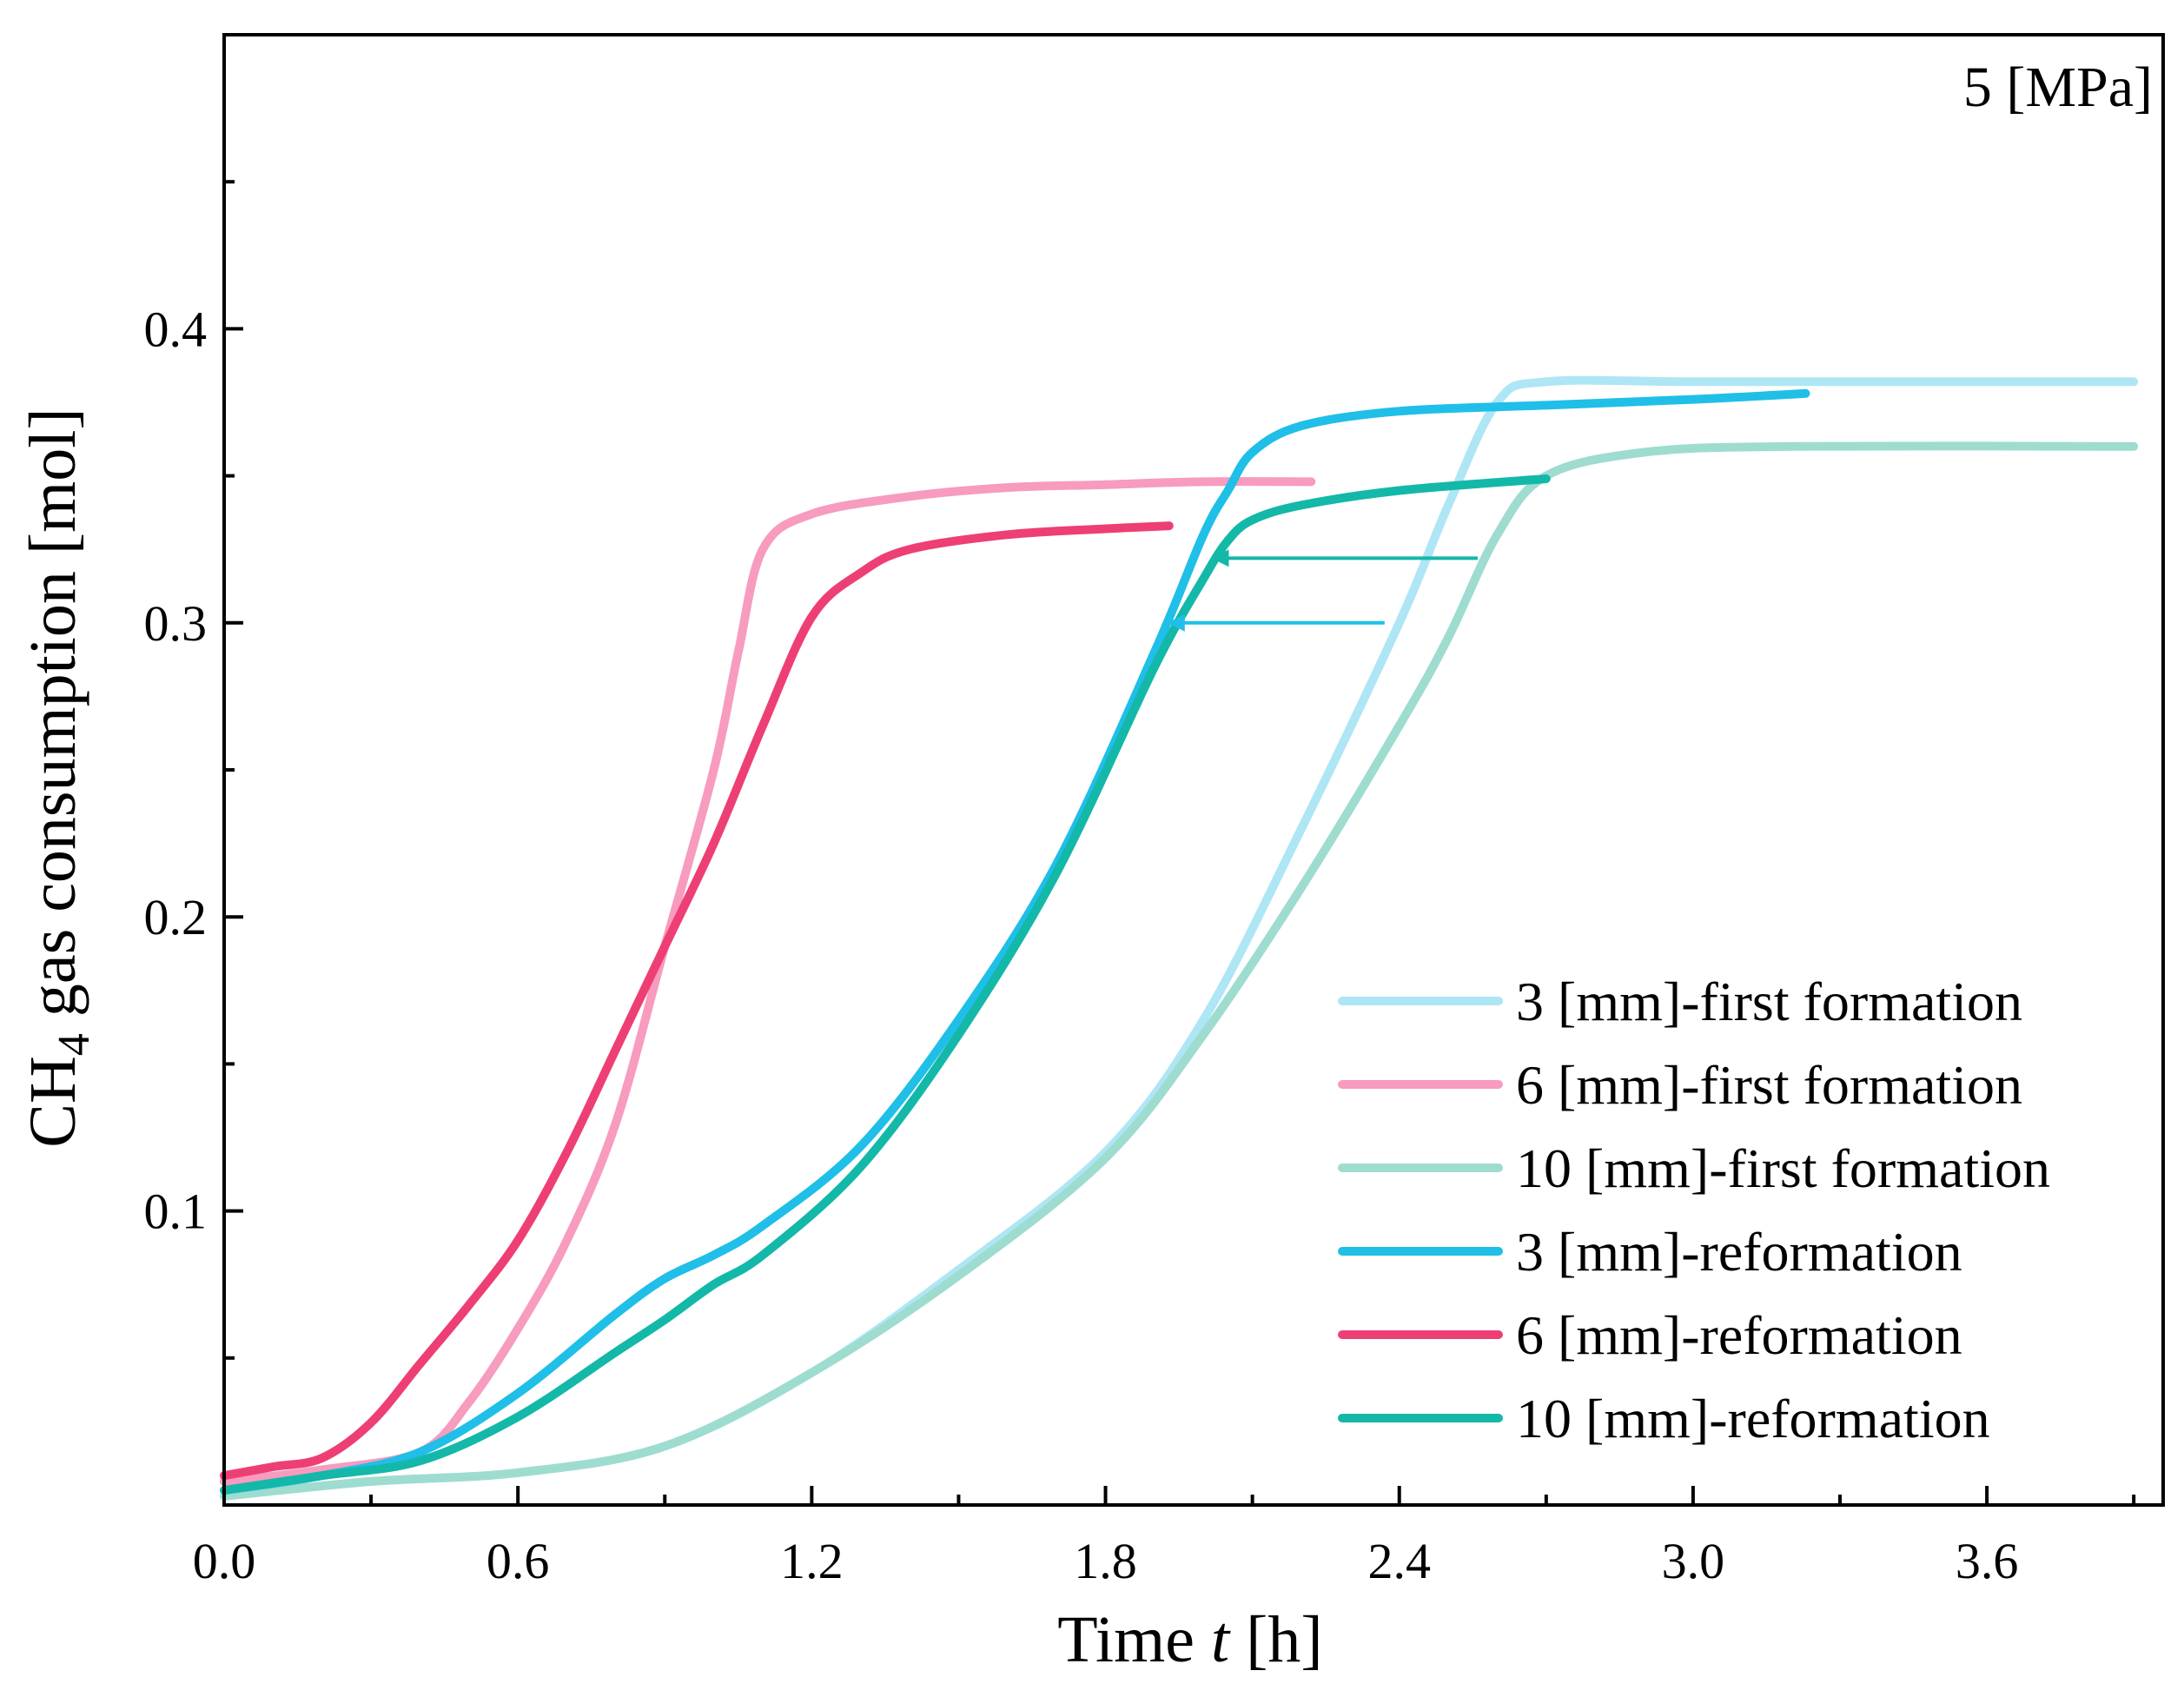 The image size is (2184, 1684). Describe the element at coordinates (176, 329) in the screenshot. I see `y-tick-label: 0.4` at that location.